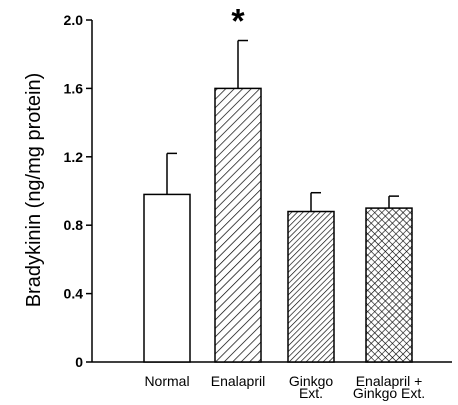 The height and width of the screenshot is (405, 458). Describe the element at coordinates (311, 393) in the screenshot. I see `x-category-label: Ext.` at that location.